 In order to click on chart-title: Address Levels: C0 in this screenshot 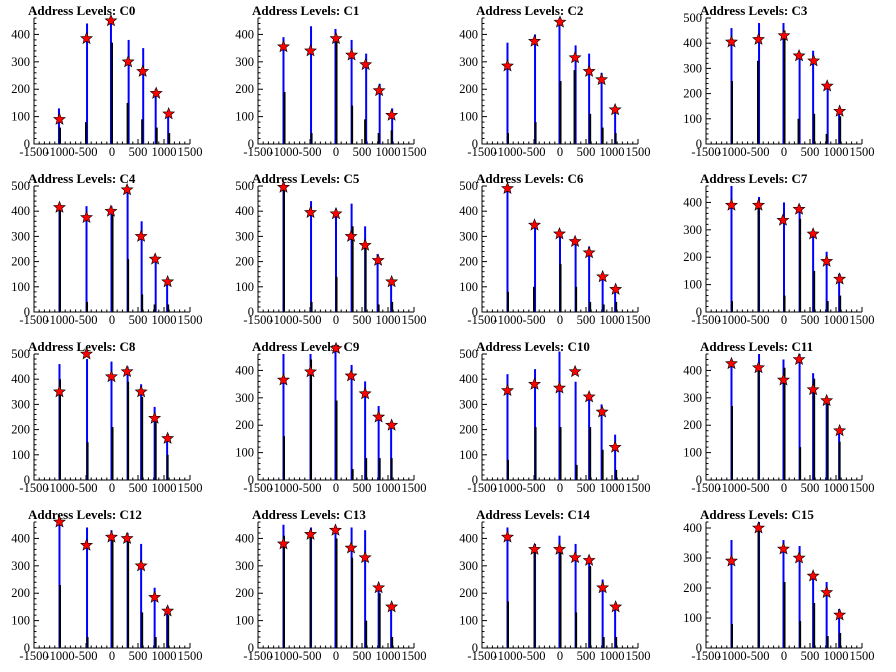, I will do `click(82, 10)`.